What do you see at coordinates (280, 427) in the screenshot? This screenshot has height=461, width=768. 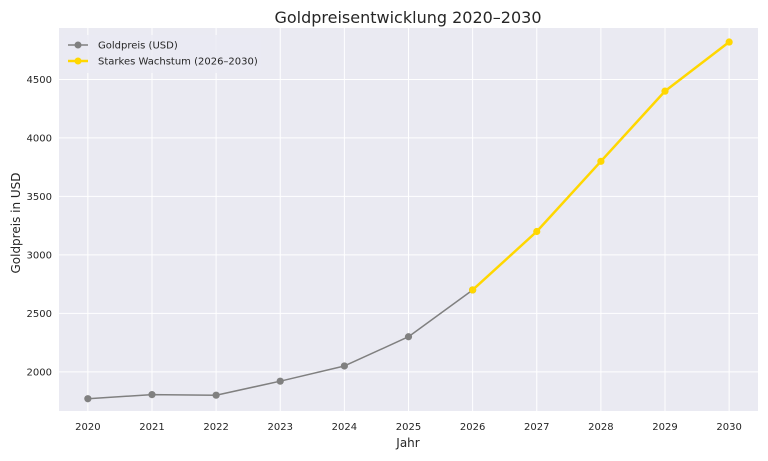 I see `x-tick-label: 2023` at bounding box center [280, 427].